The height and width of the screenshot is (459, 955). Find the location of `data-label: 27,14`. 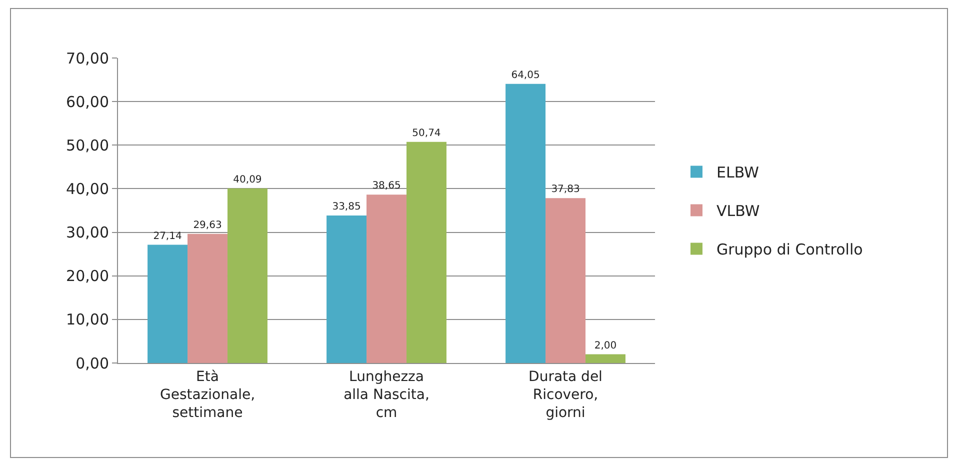

data-label: 27,14 is located at coordinates (167, 236).